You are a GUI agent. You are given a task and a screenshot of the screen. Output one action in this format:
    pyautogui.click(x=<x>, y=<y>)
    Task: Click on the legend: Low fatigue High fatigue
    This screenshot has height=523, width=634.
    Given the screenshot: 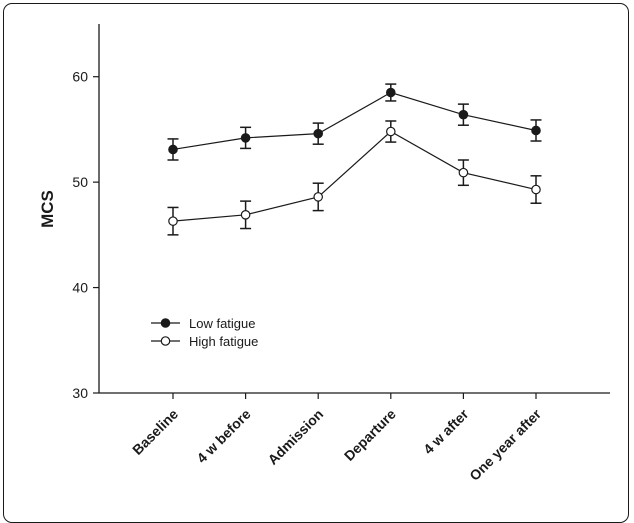 What is the action you would take?
    pyautogui.click(x=204, y=332)
    